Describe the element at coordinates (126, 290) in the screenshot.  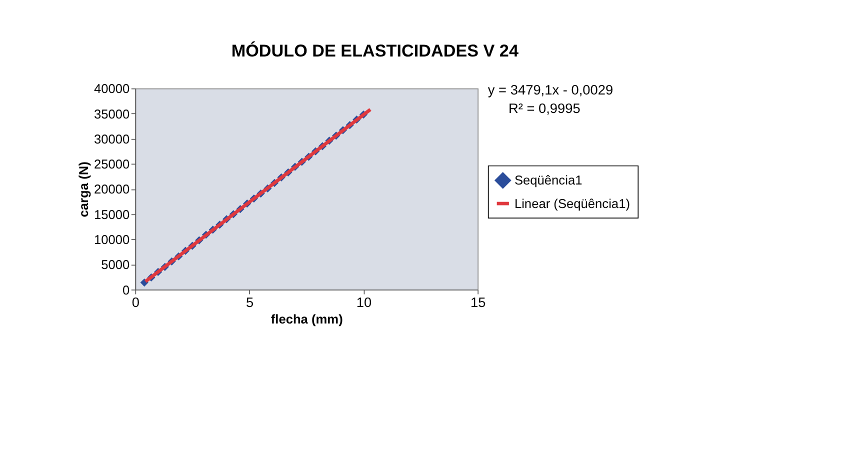
I see `y-tick-label: 0` at that location.